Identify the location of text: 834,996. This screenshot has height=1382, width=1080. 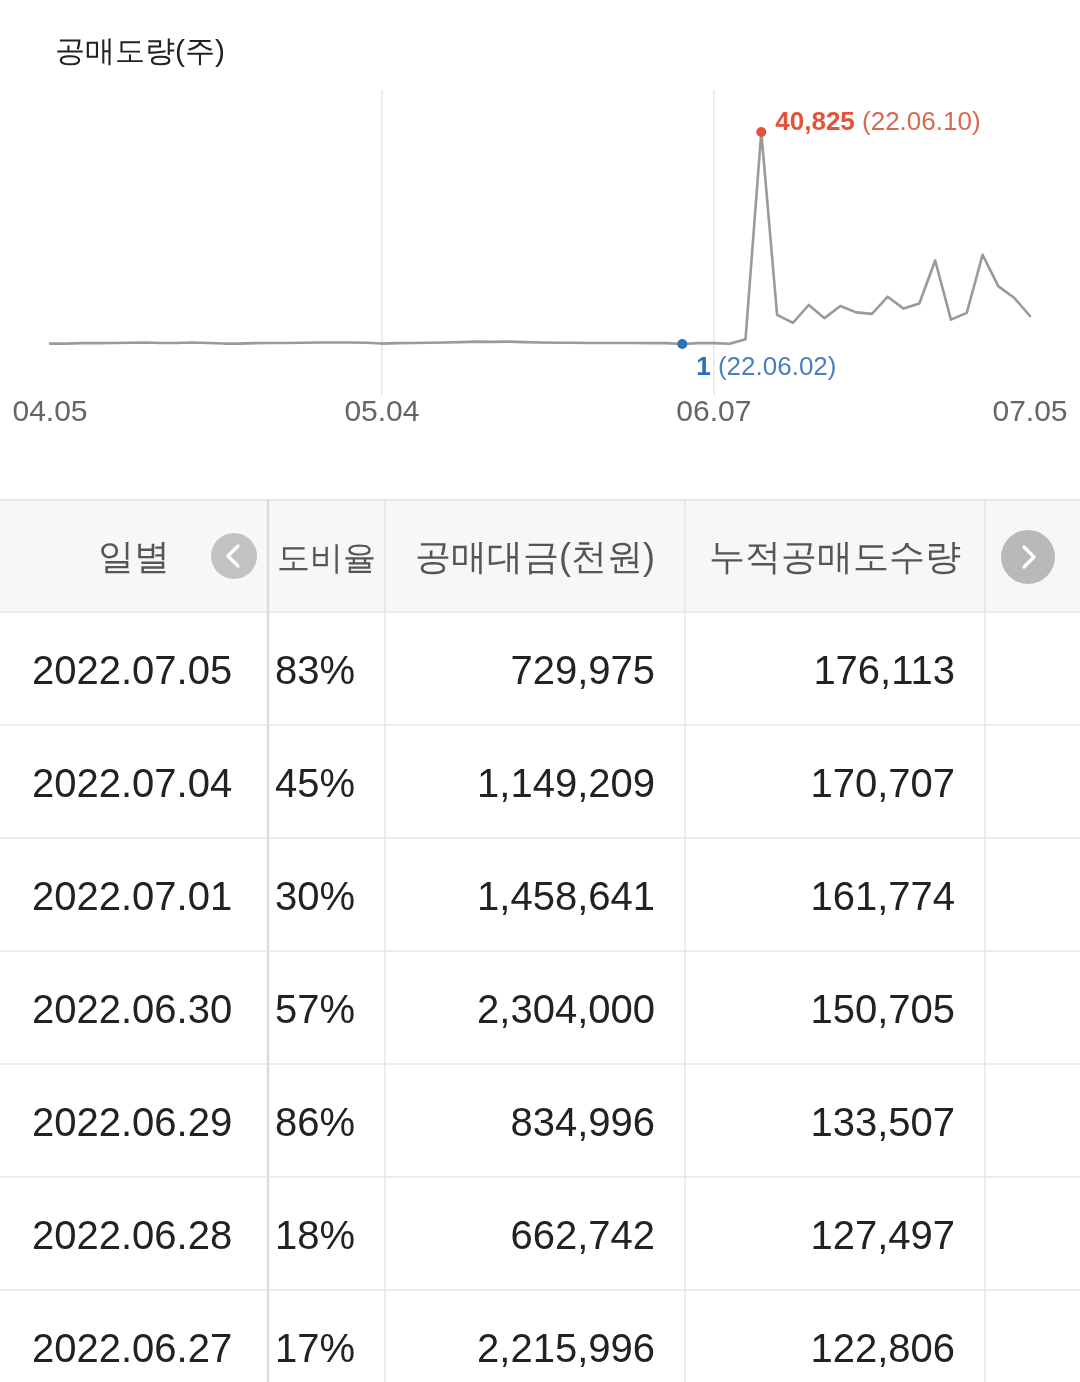
(582, 1121).